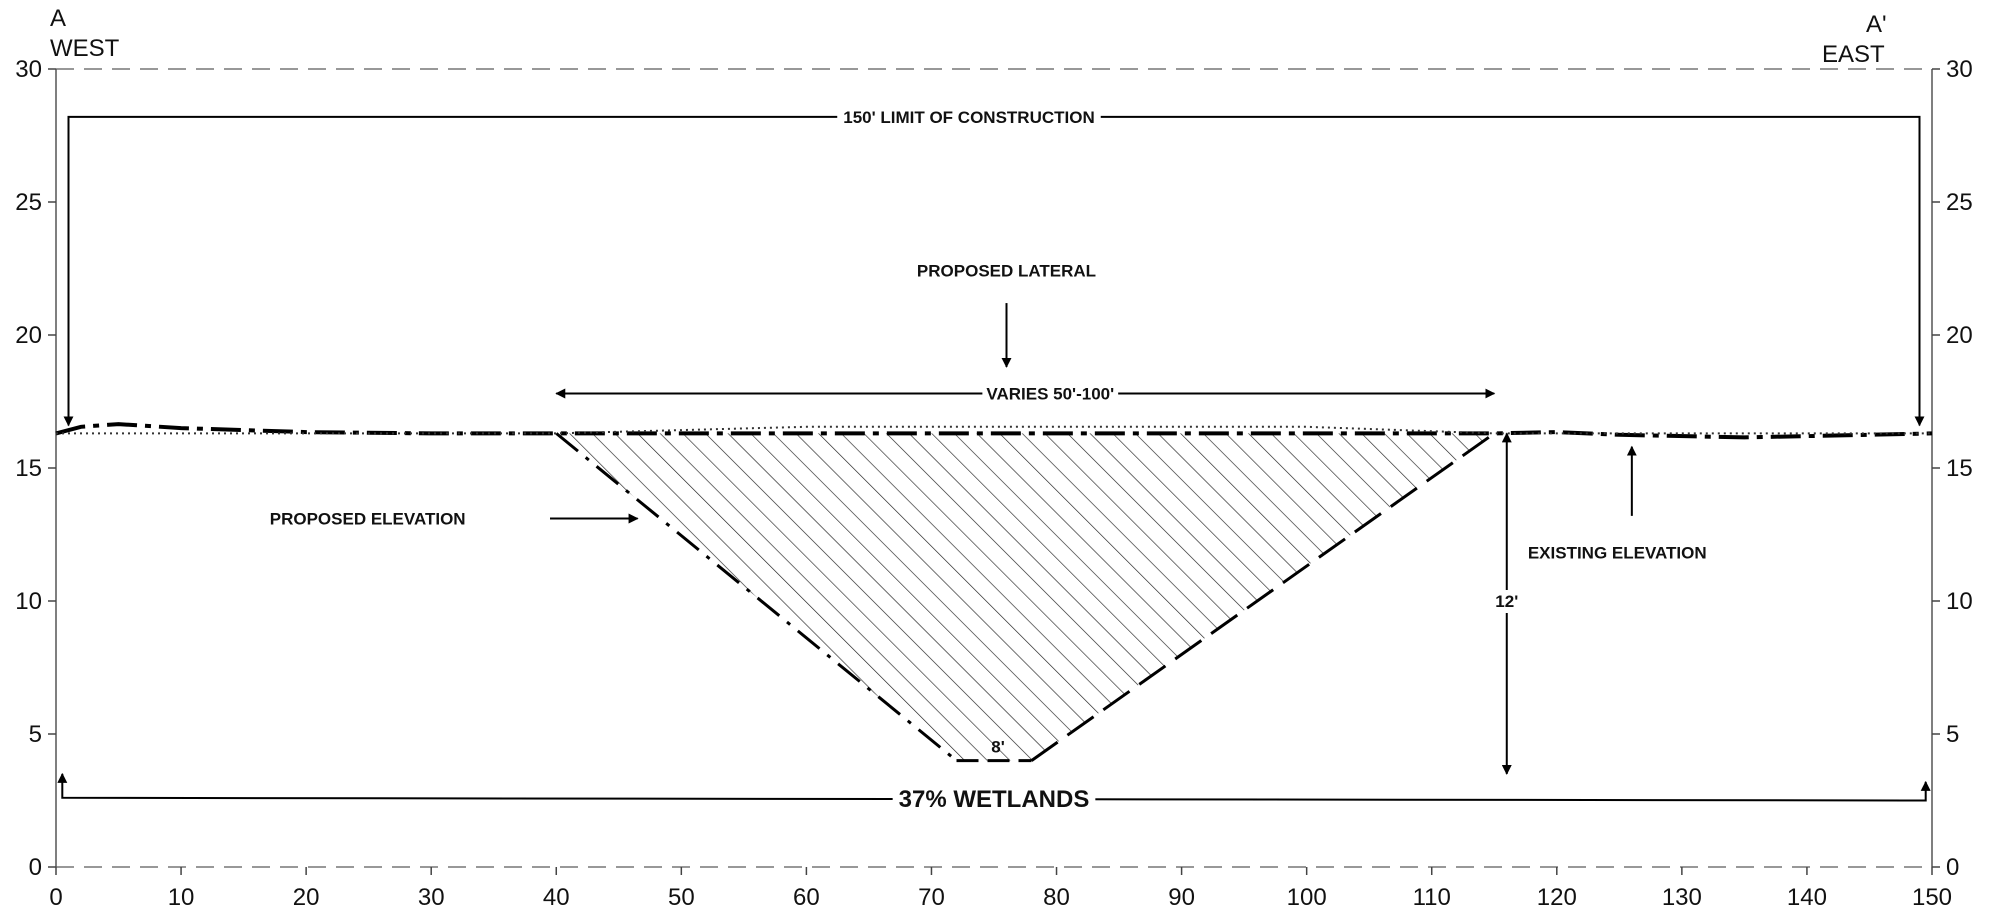  What do you see at coordinates (1006, 270) in the screenshot?
I see `proposed-lateral-label: PROPOSED LATERAL` at bounding box center [1006, 270].